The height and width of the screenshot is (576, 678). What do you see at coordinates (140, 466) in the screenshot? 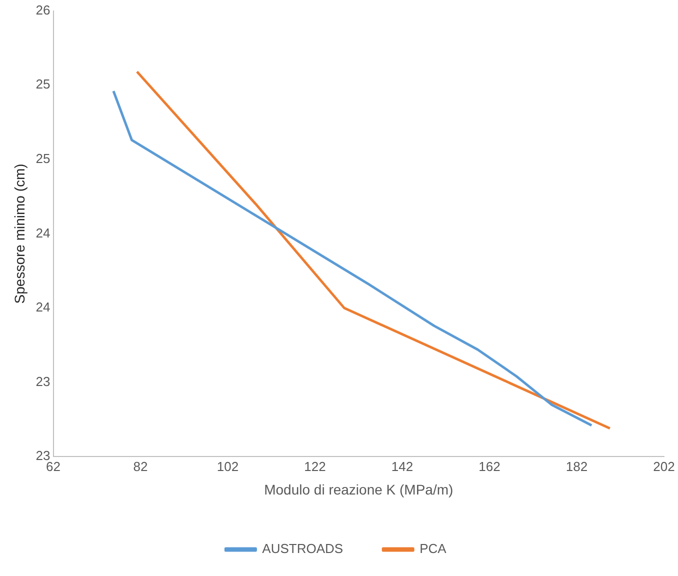
I see `x-tick-label: 82` at bounding box center [140, 466].